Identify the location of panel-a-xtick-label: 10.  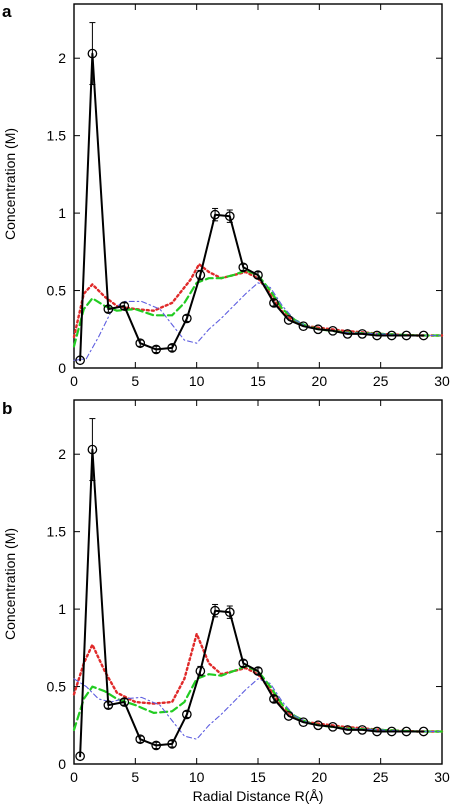
(197, 381).